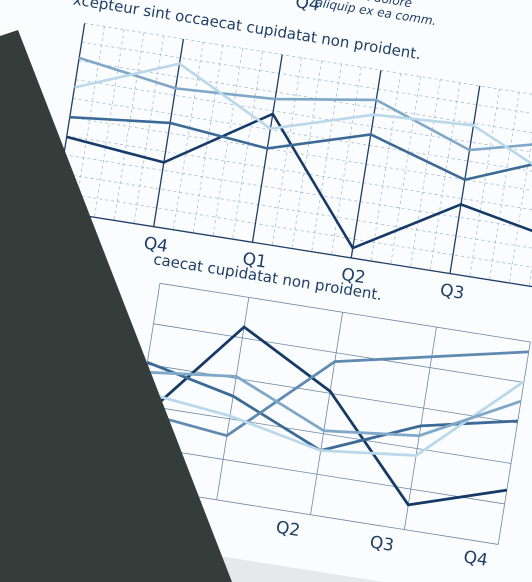 The height and width of the screenshot is (582, 532). I want to click on header-line: e et dolore, so click(380, 5).